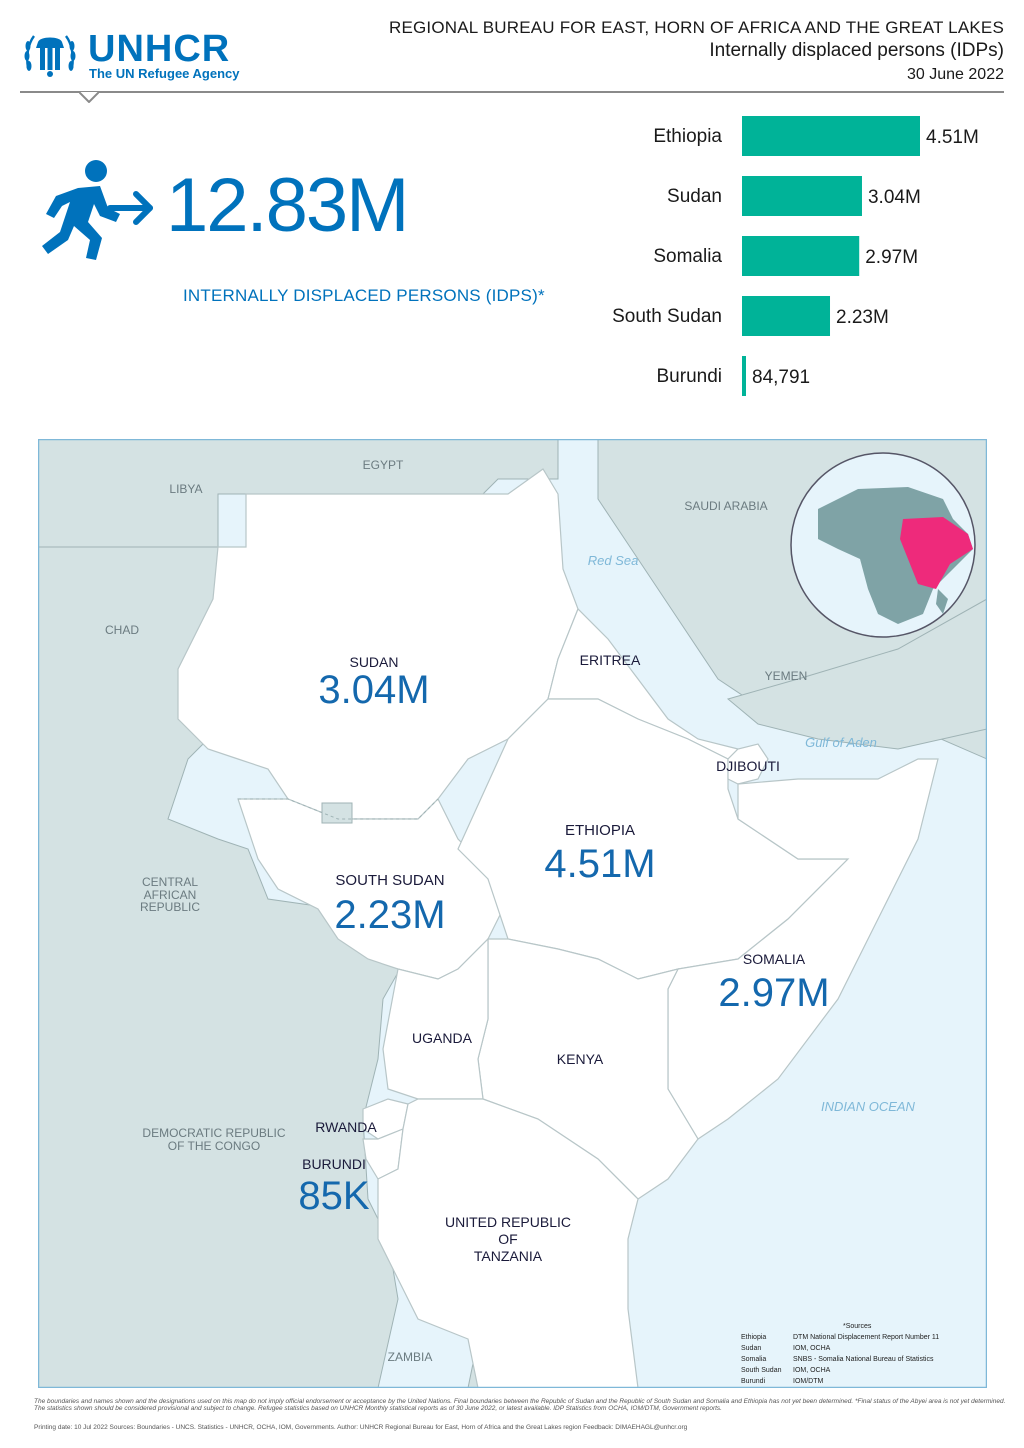 This screenshot has width=1024, height=1448. I want to click on label-egypt: EGYPT, so click(383, 465).